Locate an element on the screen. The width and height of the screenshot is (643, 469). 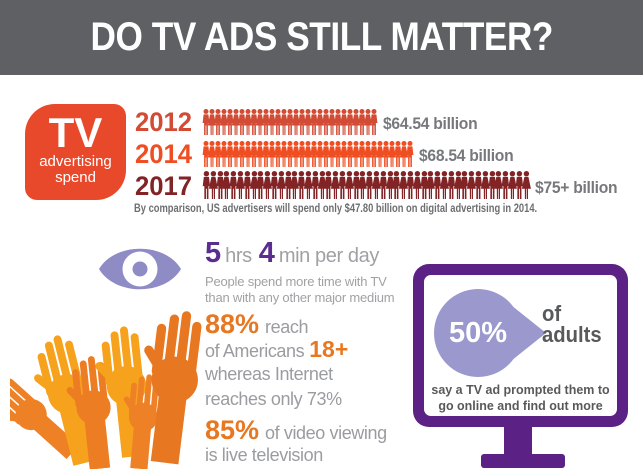
badge-subtitle-line2: spend is located at coordinates (75, 177).